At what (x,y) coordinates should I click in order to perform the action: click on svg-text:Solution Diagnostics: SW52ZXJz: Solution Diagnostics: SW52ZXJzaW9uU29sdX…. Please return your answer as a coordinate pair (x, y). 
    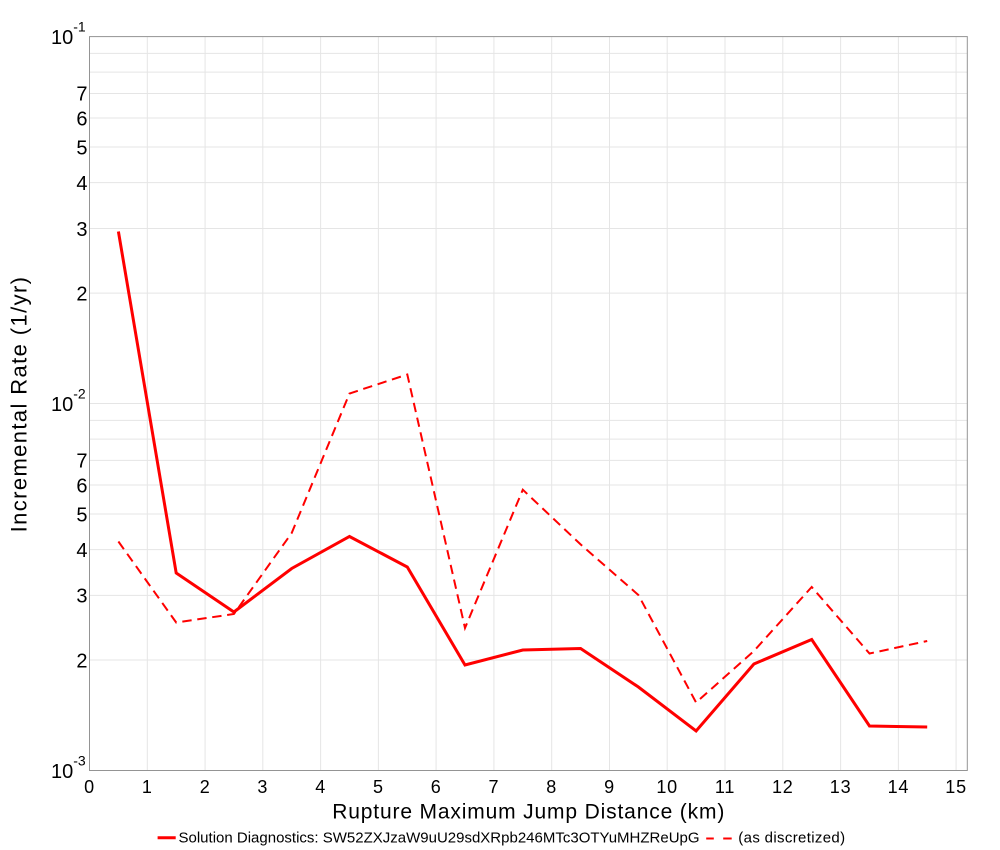
    Looking at the image, I should click on (439, 838).